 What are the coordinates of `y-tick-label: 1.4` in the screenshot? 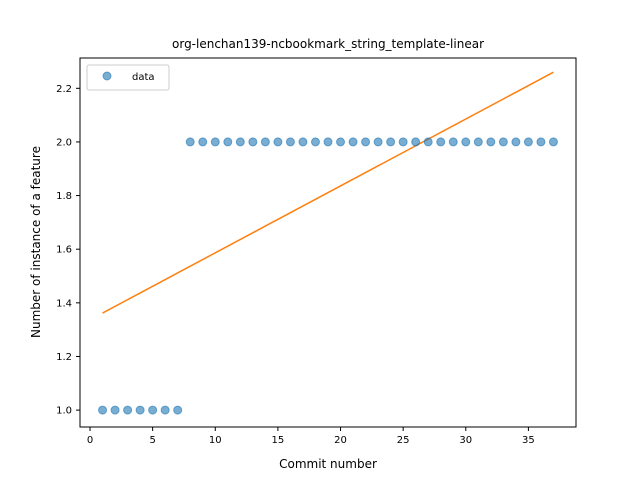 It's located at (64, 303).